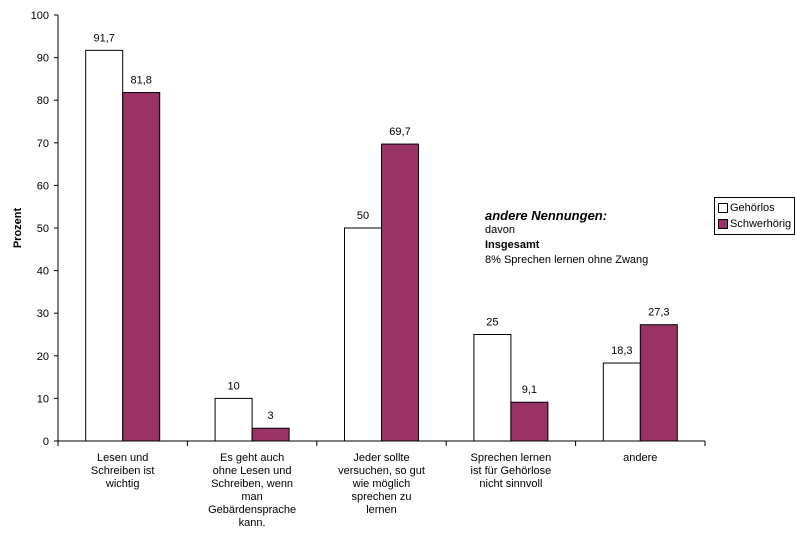 The height and width of the screenshot is (537, 795). I want to click on data-label: 91,7, so click(103, 38).